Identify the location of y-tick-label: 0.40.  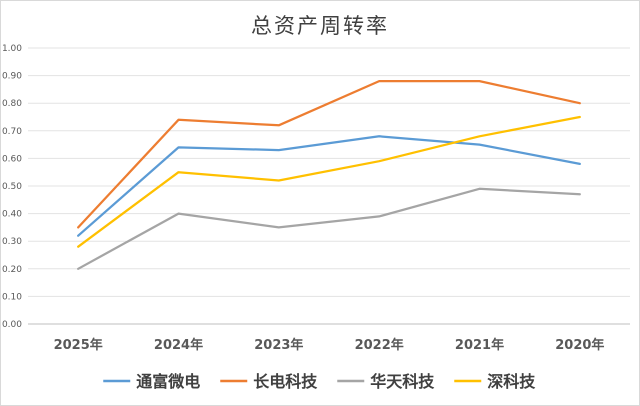
(12, 215).